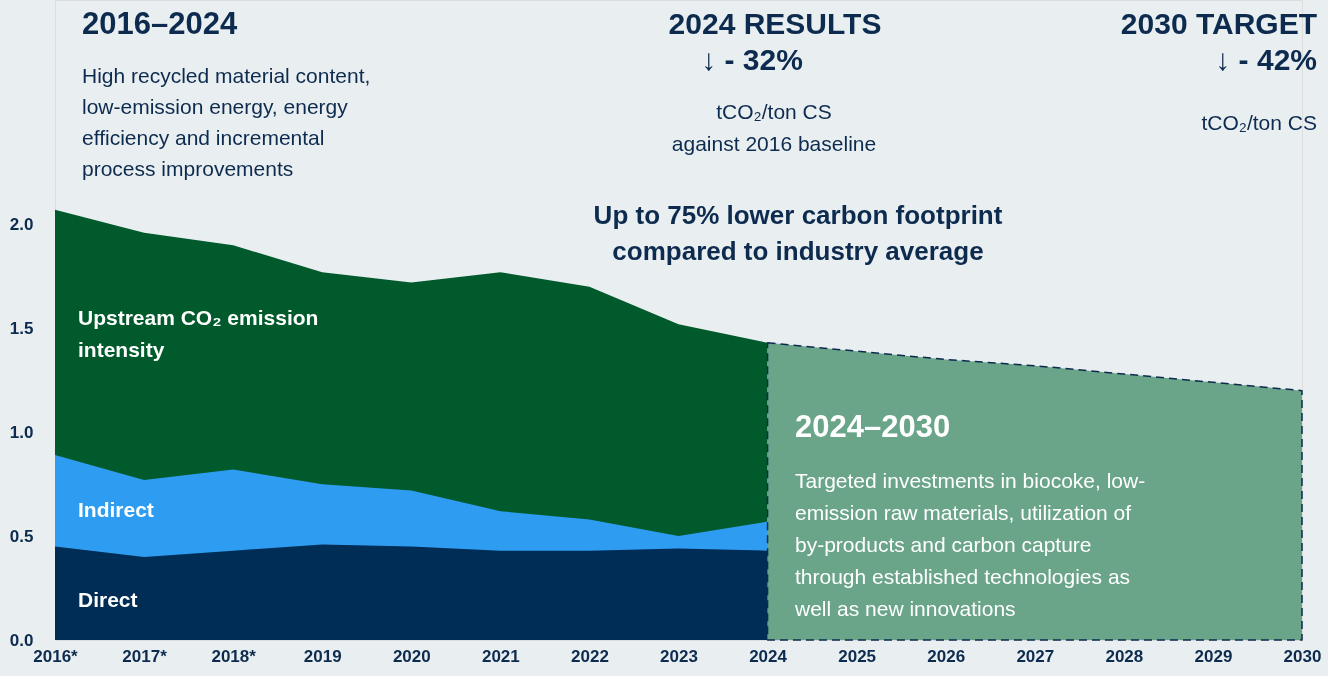 The height and width of the screenshot is (676, 1328). Describe the element at coordinates (322, 656) in the screenshot. I see `x-tick-label: 2019` at that location.